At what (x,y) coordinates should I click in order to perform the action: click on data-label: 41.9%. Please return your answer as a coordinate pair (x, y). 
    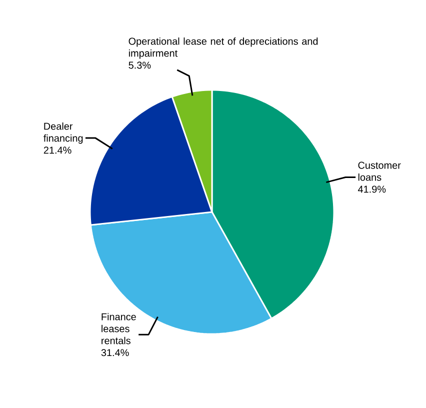
    Looking at the image, I should click on (372, 189).